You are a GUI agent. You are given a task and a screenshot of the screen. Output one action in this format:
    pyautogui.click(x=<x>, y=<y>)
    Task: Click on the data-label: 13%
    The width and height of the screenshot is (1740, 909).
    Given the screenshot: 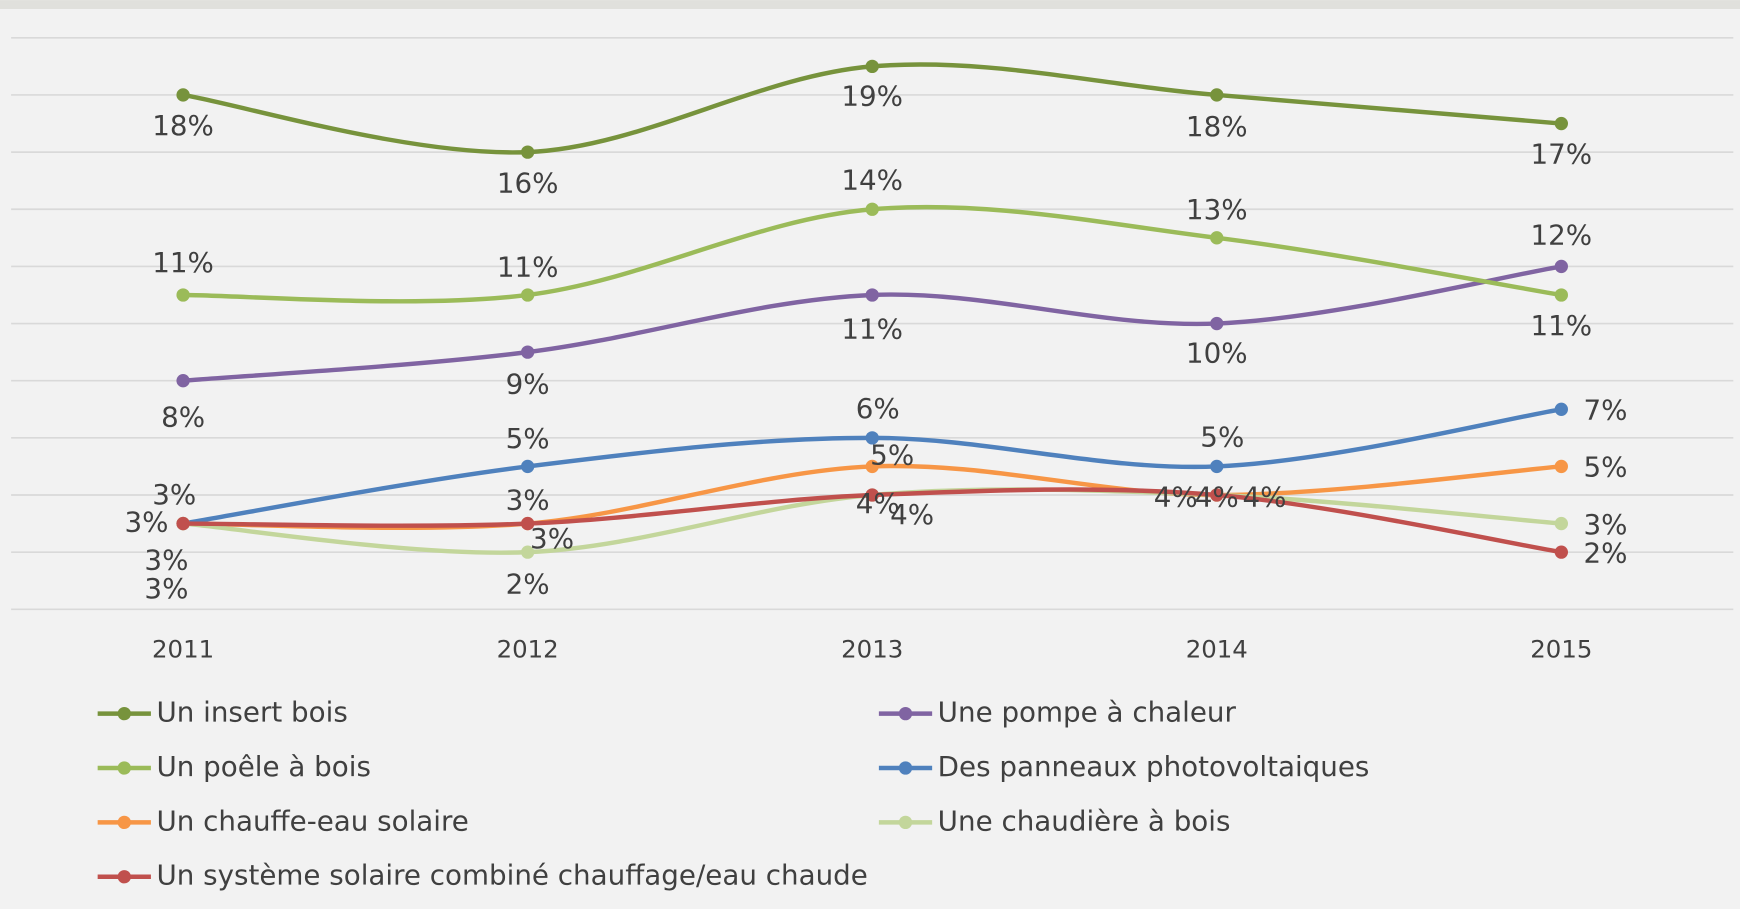 What is the action you would take?
    pyautogui.click(x=1217, y=209)
    